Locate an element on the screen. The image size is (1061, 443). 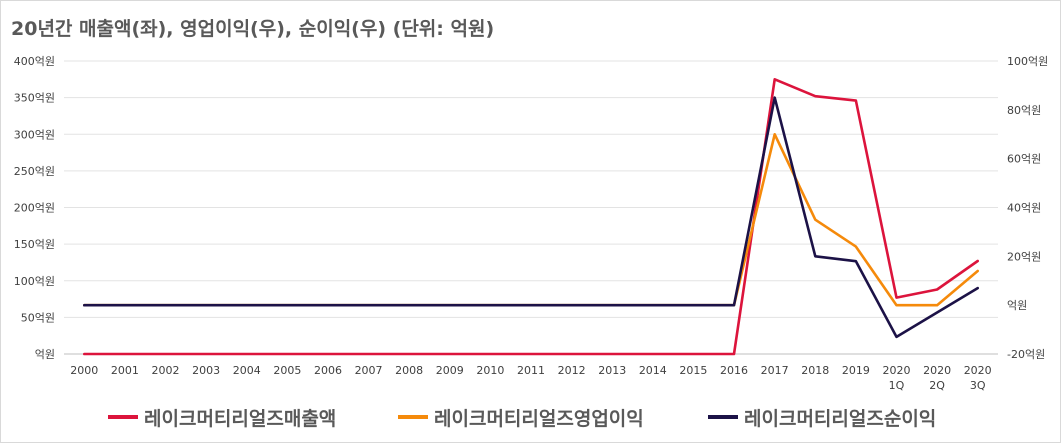
left-axis-tick-label: 200억원 is located at coordinates (34, 208).